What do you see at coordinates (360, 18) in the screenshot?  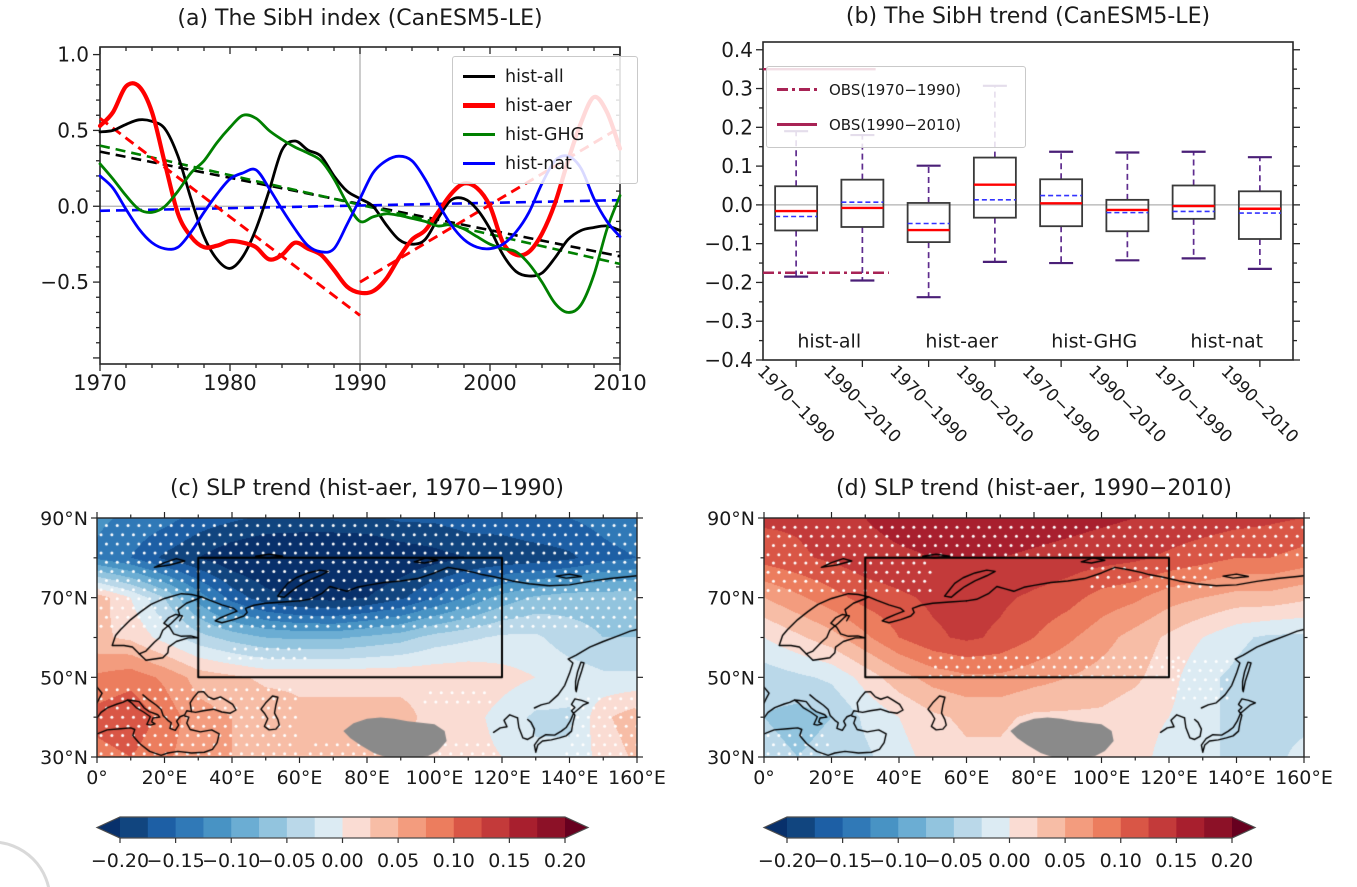 I see `panel-a-title: (a) The SibH index (CanESM5-LE)` at bounding box center [360, 18].